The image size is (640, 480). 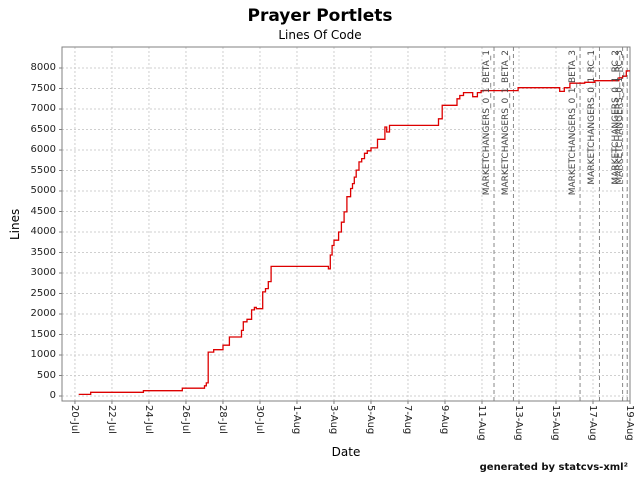 What do you see at coordinates (46, 375) in the screenshot?
I see `y-tick-label: 500` at bounding box center [46, 375].